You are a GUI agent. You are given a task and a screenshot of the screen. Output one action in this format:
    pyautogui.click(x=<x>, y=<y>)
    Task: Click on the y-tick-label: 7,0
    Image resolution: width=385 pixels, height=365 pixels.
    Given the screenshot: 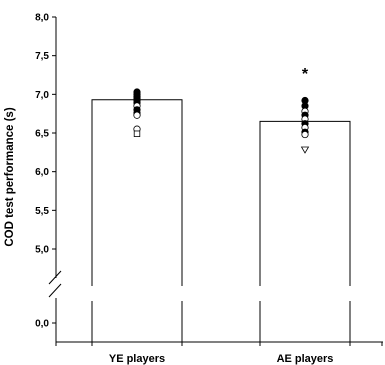 What is the action you would take?
    pyautogui.click(x=42, y=95)
    